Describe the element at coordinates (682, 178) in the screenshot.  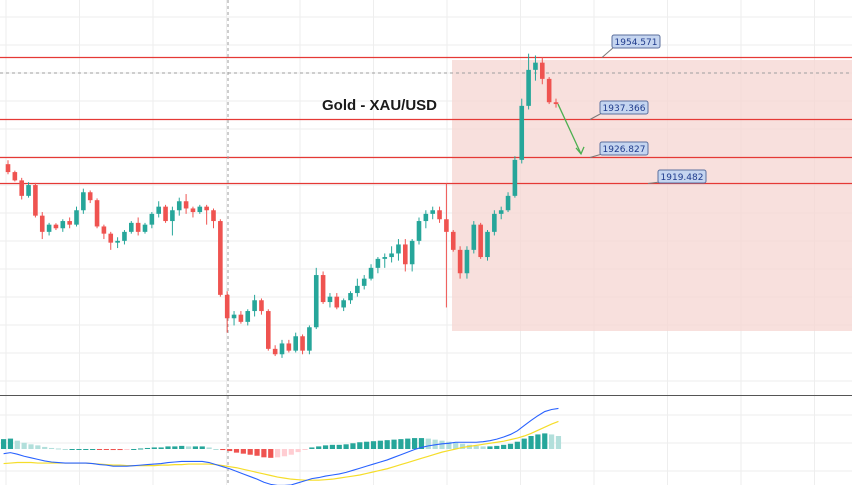
I see `level-value: 1919.482` at that location.